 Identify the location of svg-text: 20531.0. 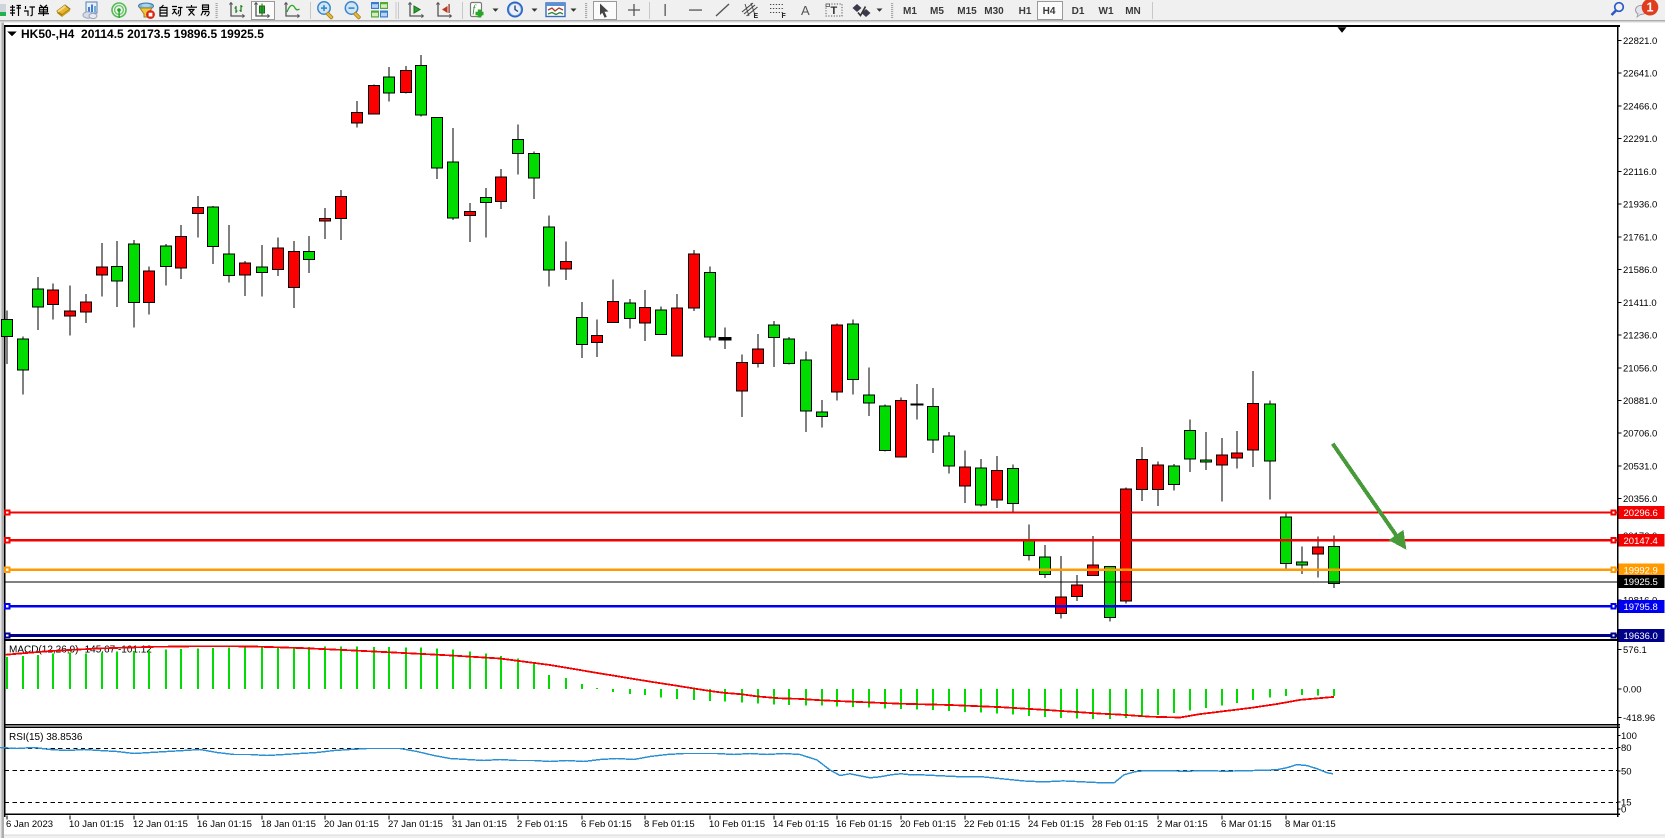
(1640, 466).